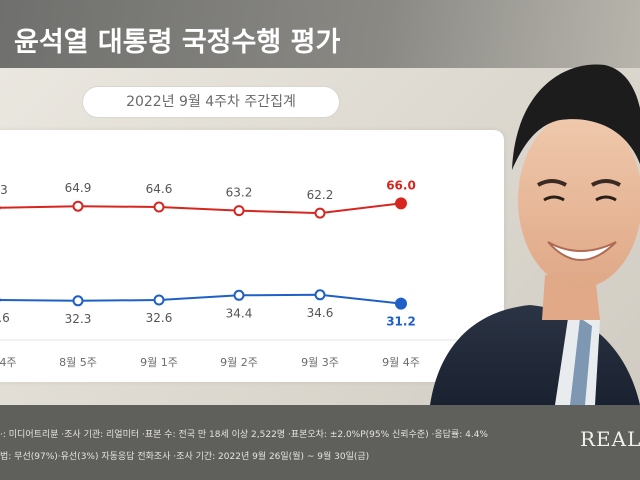 This screenshot has width=640, height=480. Describe the element at coordinates (8, 362) in the screenshot. I see `x-tick-label: 4주` at that location.